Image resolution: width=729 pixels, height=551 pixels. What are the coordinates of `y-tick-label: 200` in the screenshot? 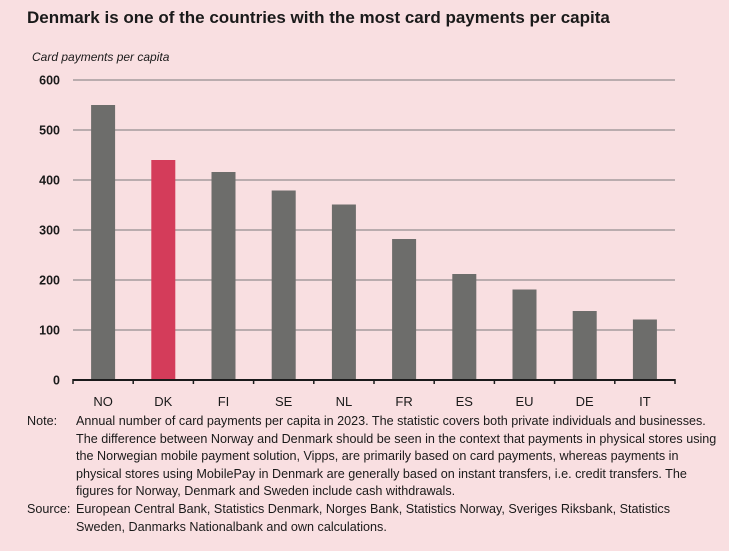 It's located at (49, 281).